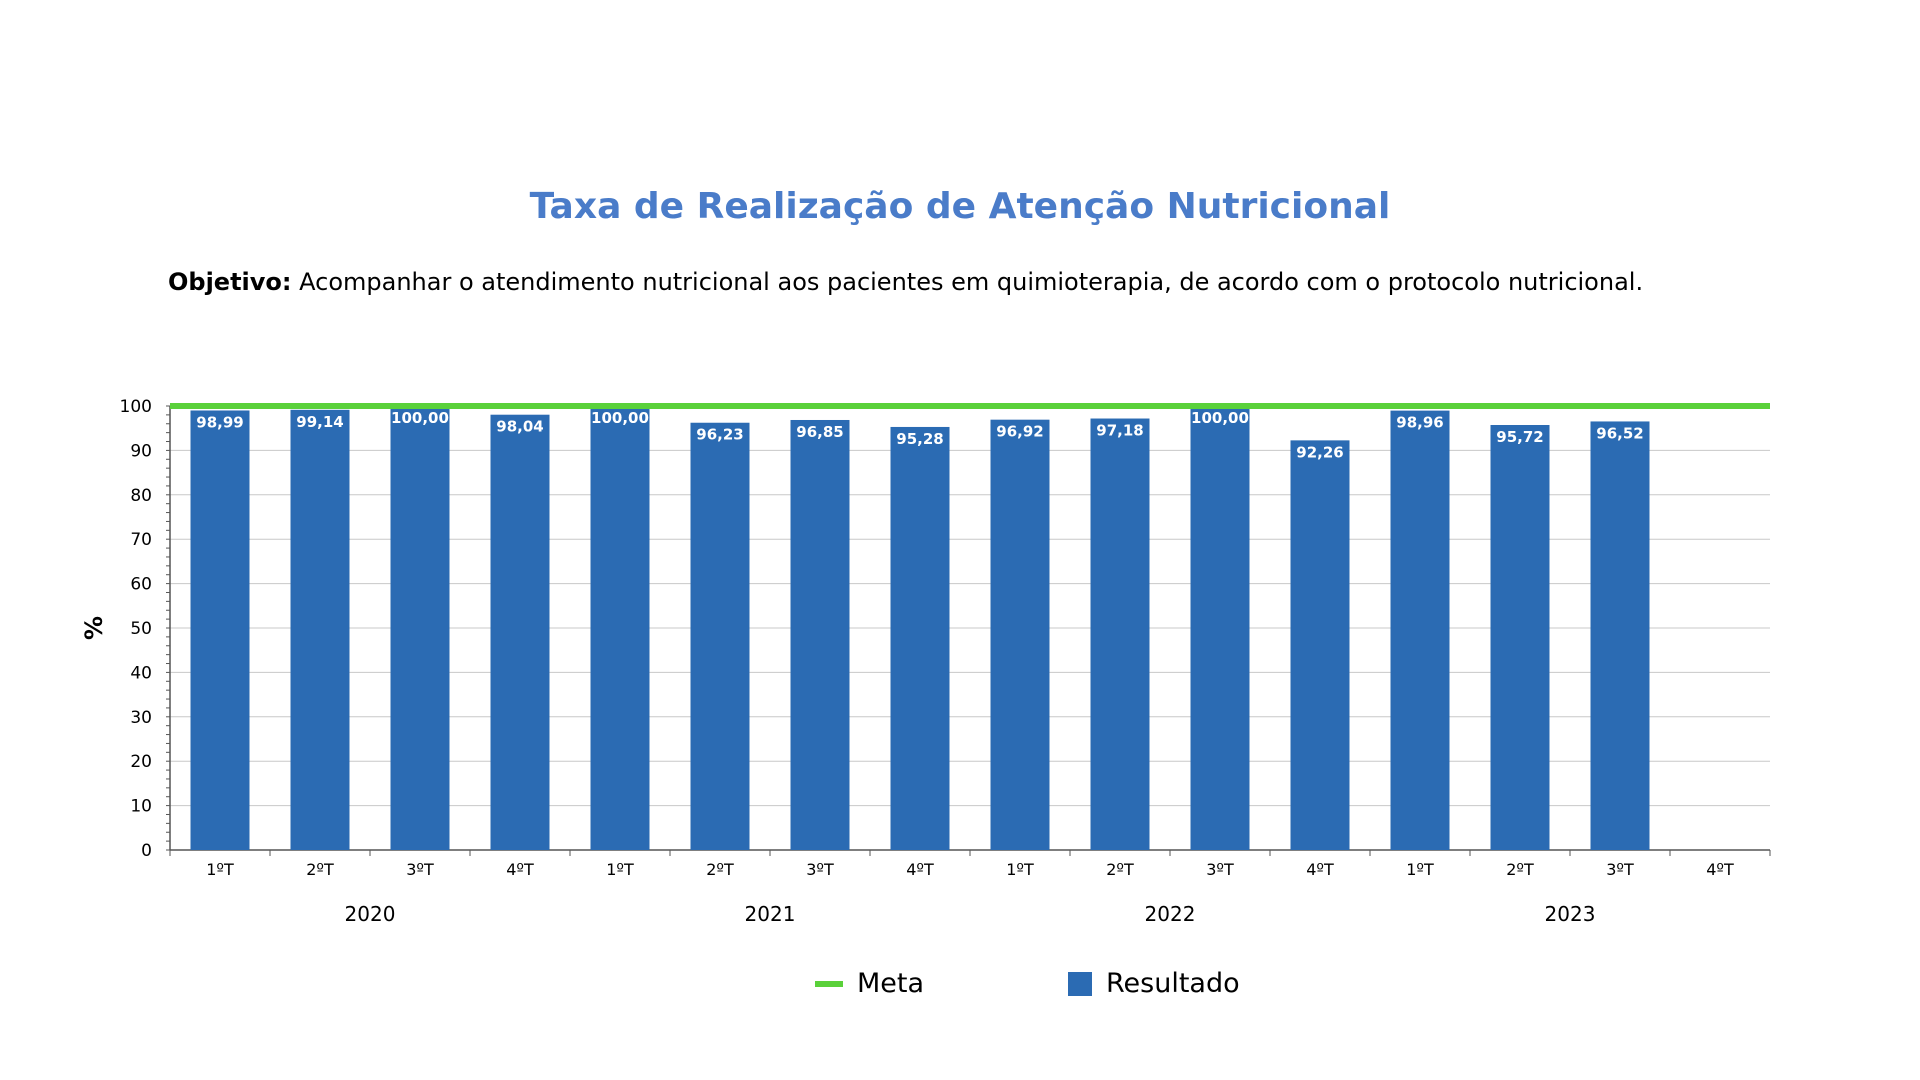 The width and height of the screenshot is (1920, 1080). I want to click on legend-item-meta: Meta, so click(869, 983).